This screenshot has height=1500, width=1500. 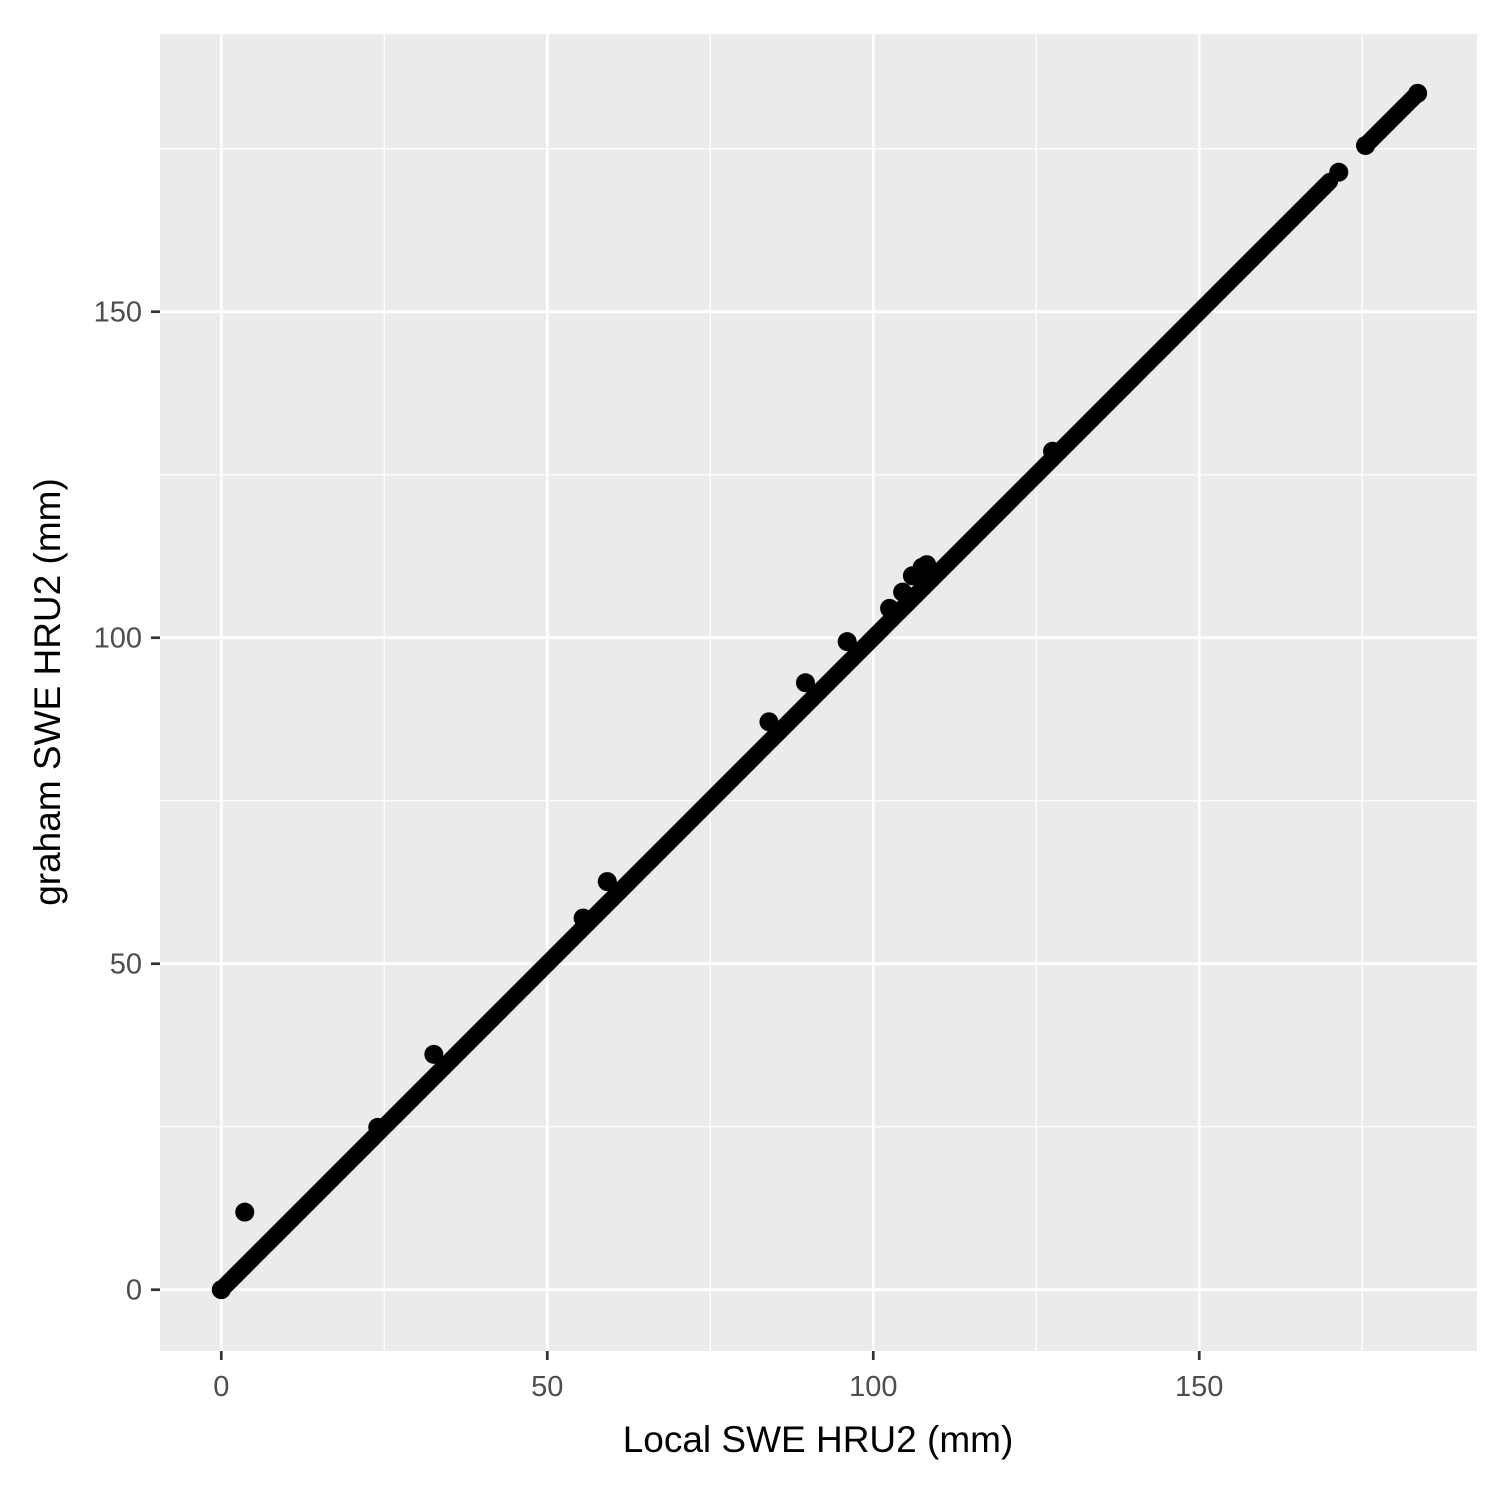 What do you see at coordinates (1392, 119) in the screenshot?
I see `dense-point-band` at bounding box center [1392, 119].